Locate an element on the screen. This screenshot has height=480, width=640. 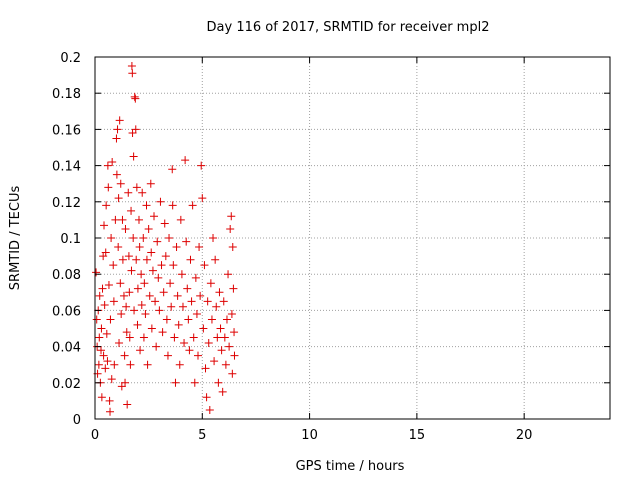
x-tick-label: 0 is located at coordinates (95, 435).